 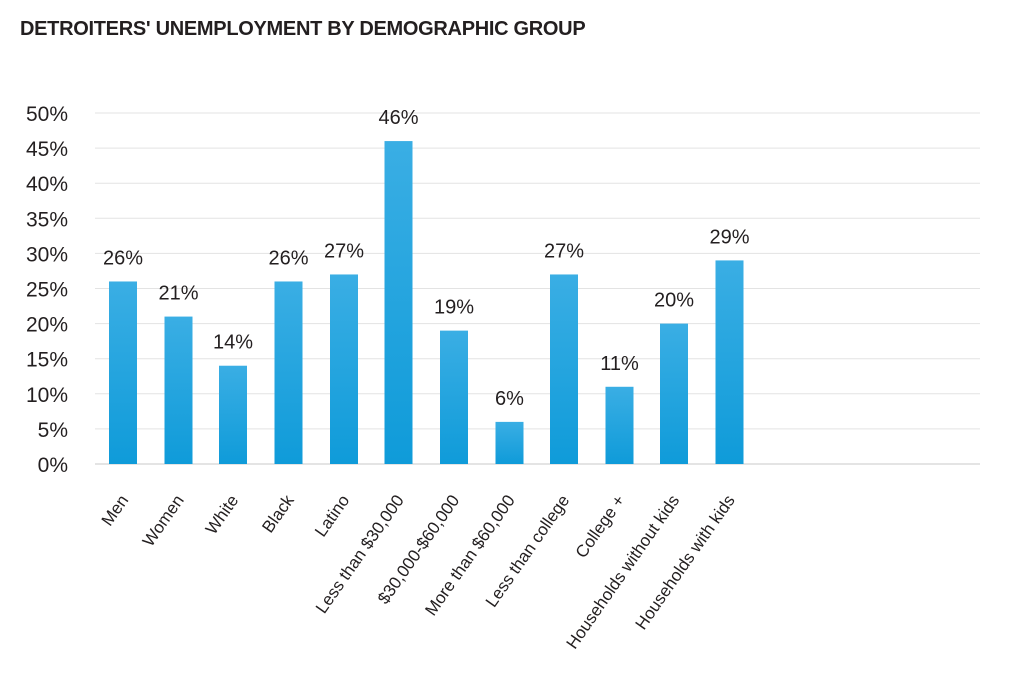 What do you see at coordinates (47, 360) in the screenshot?
I see `y-tick-label: 15%` at bounding box center [47, 360].